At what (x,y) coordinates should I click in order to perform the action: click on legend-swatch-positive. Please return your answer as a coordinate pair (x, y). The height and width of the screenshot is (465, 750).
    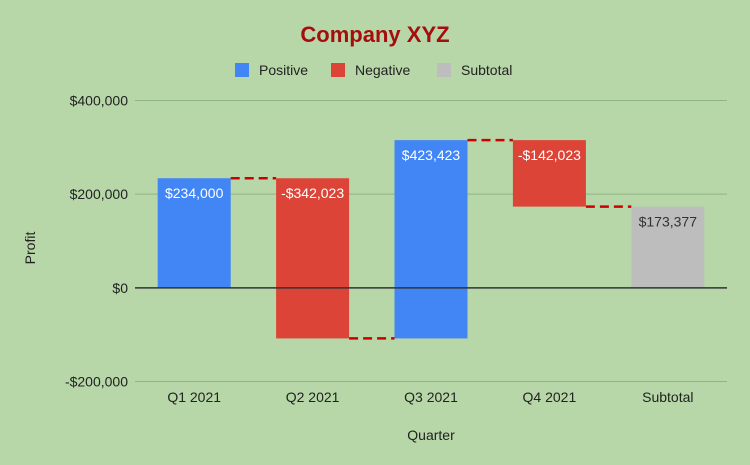
    Looking at the image, I should click on (242, 70).